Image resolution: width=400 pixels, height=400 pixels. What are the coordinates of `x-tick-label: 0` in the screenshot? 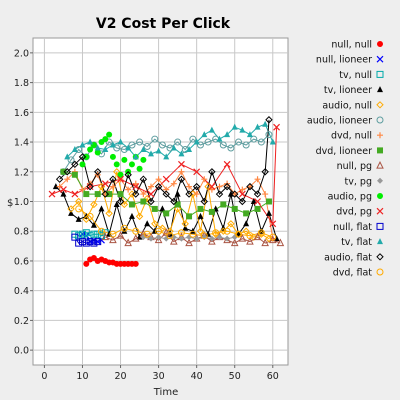 It's located at (44, 376).